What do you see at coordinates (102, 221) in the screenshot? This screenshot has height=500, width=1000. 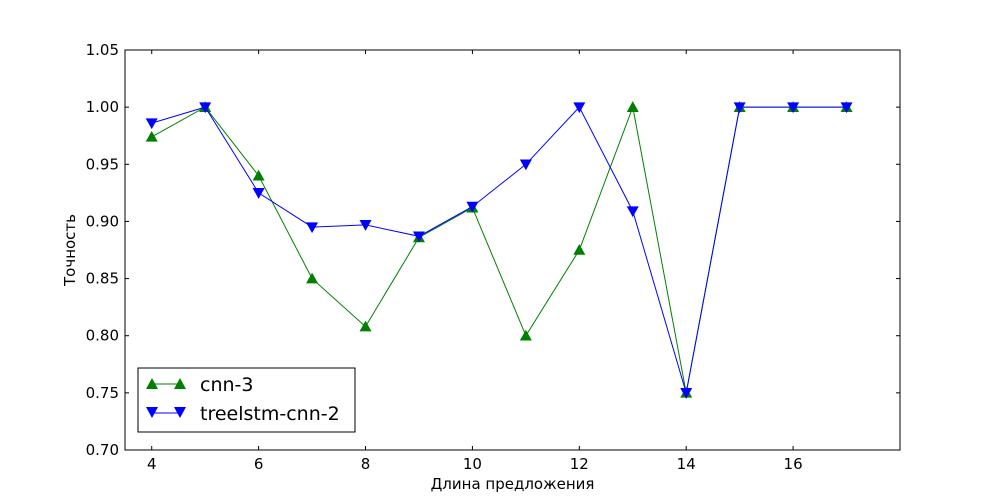 I see `y-tick-label: 0.90` at bounding box center [102, 221].